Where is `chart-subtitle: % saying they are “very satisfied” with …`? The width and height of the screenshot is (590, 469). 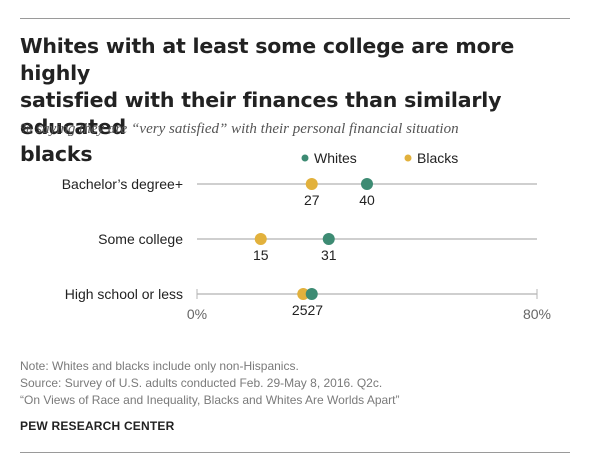 chart-subtitle: % saying they are “very satisfied” with … is located at coordinates (239, 129).